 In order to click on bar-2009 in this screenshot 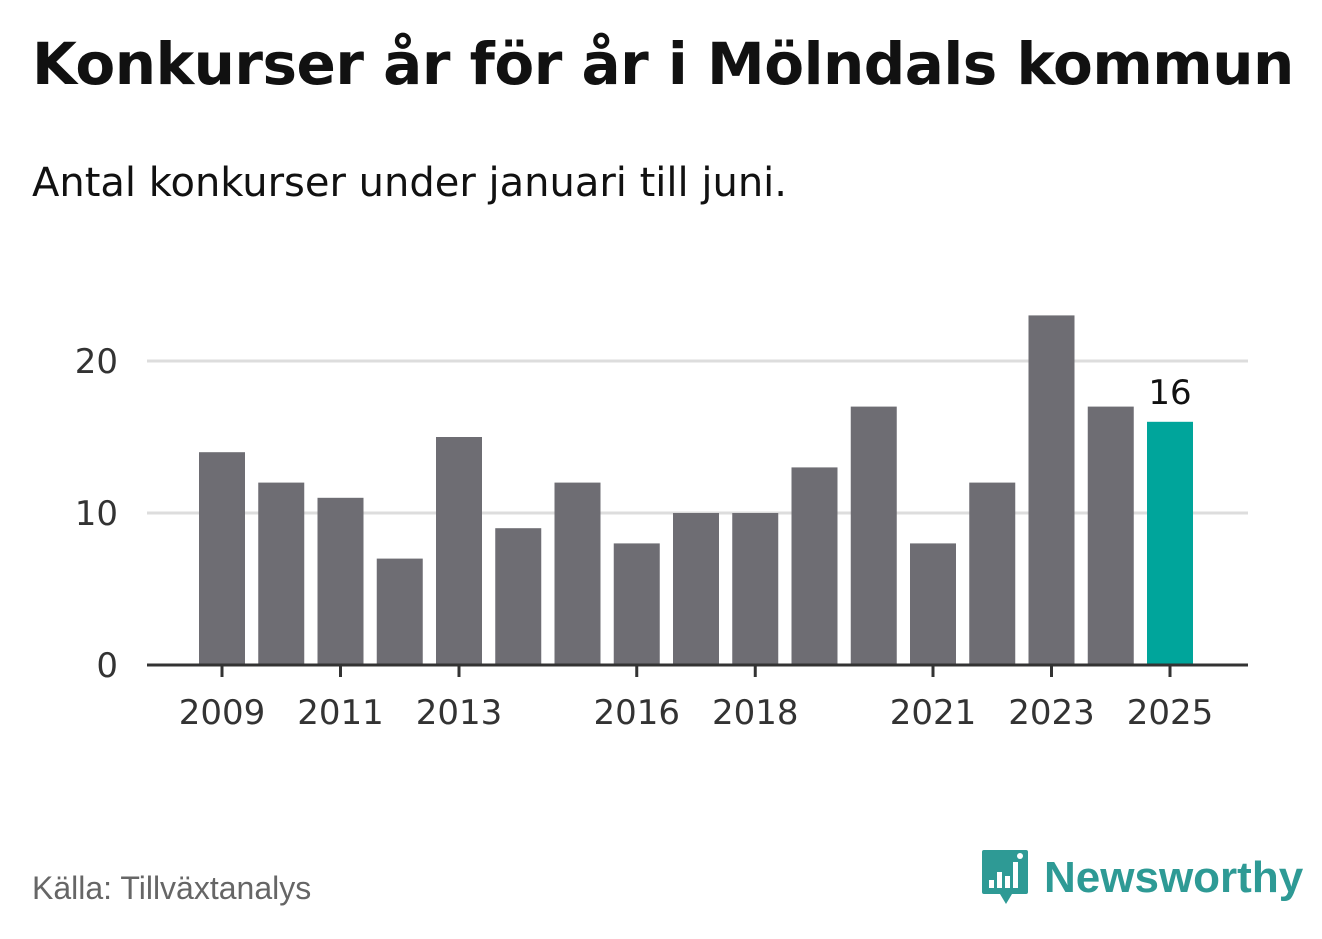, I will do `click(222, 558)`.